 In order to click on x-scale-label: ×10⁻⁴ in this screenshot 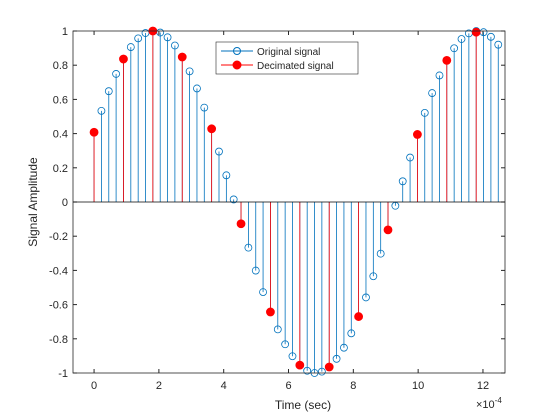, I will do `click(489, 403)`.